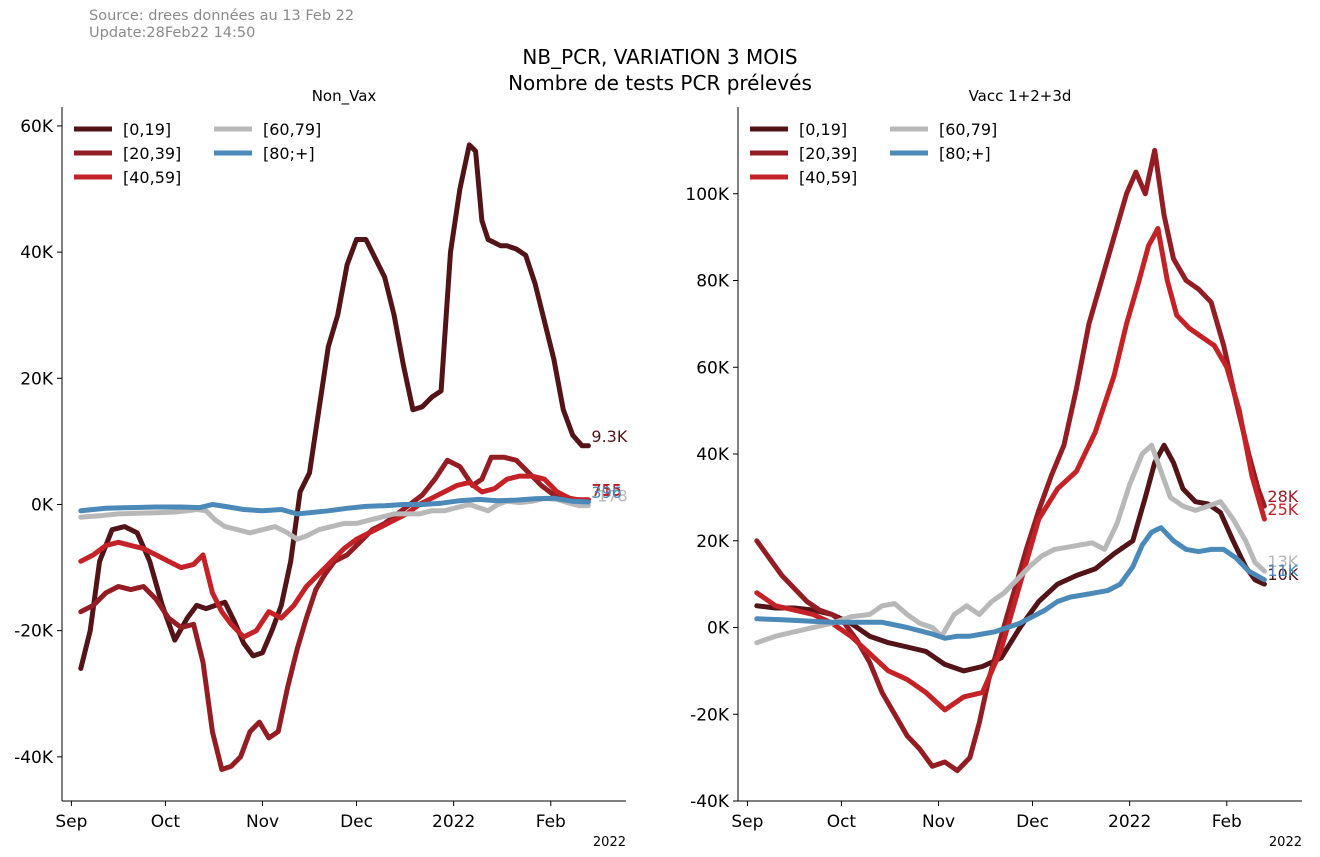 This screenshot has height=857, width=1320. Describe the element at coordinates (222, 16) in the screenshot. I see `source-text: Source: drees données au 13 Feb 22` at that location.